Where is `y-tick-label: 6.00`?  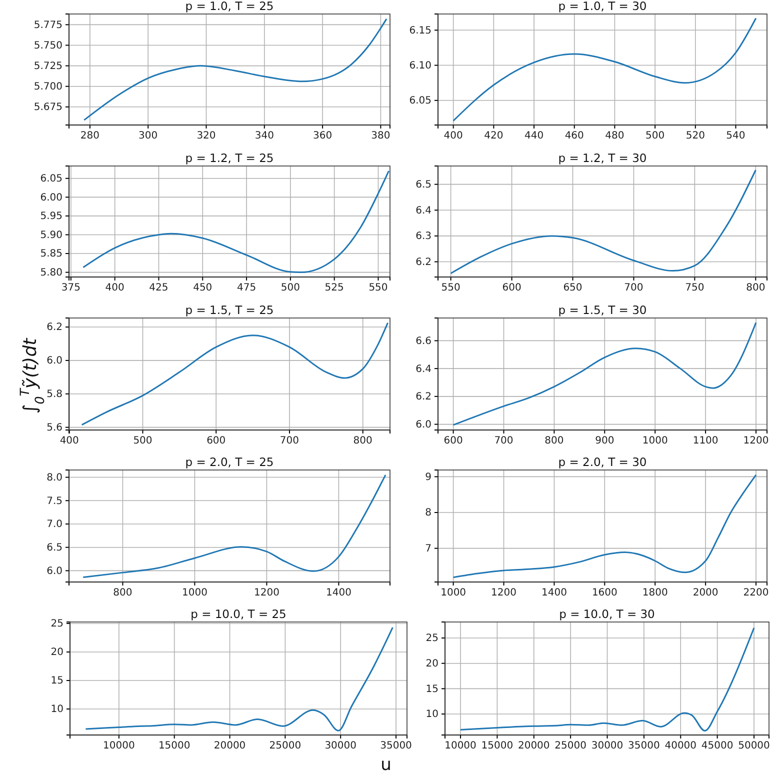 y-tick-label: 6.00 is located at coordinates (51, 198).